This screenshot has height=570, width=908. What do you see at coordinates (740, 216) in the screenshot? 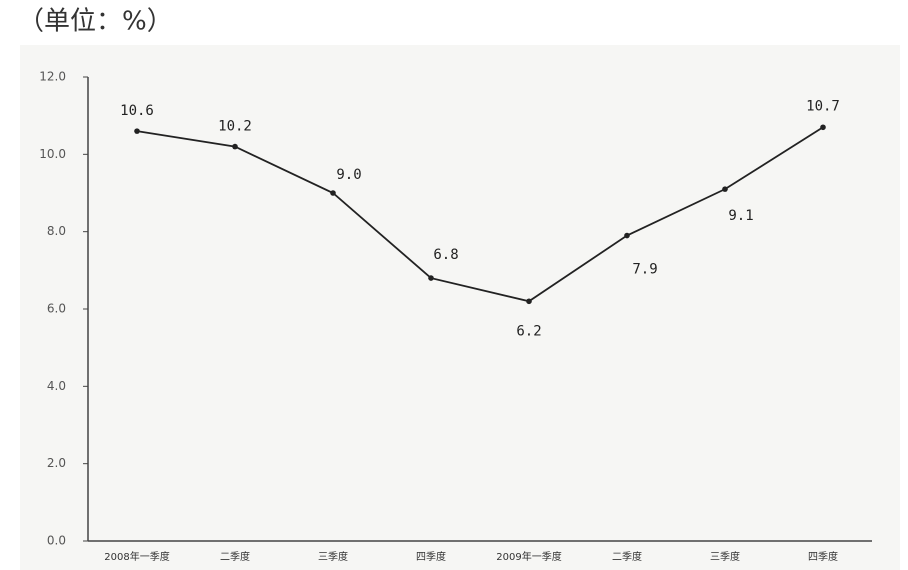
I see `value-label: 9.1` at bounding box center [740, 216].